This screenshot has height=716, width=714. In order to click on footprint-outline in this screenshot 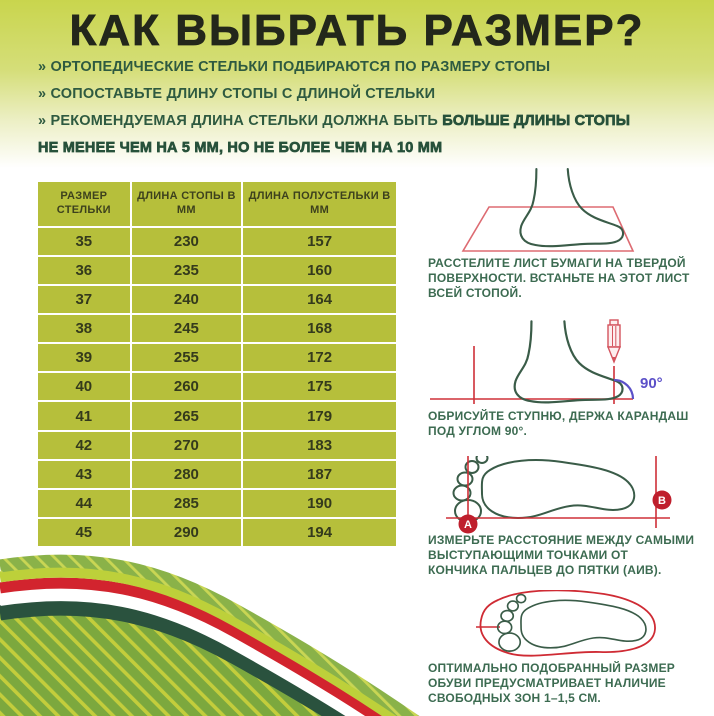, I will do `click(544, 489)`.